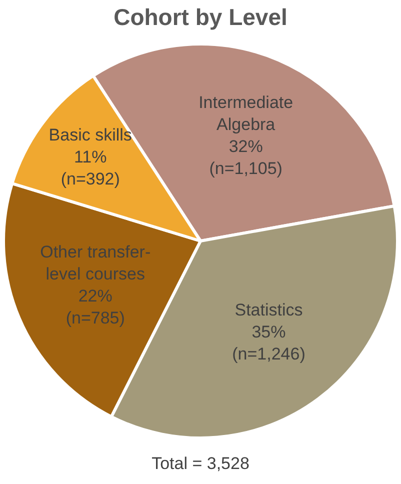 The image size is (401, 484). Describe the element at coordinates (268, 310) in the screenshot. I see `slice-label: Statistics` at that location.